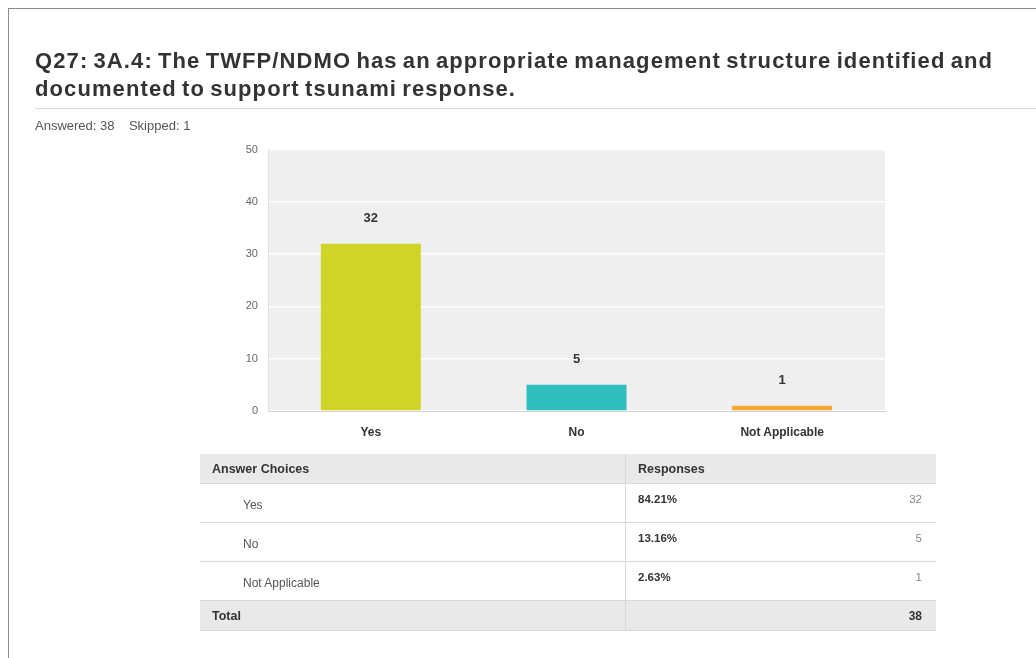  What do you see at coordinates (515, 75) in the screenshot?
I see `chart-title: Q27: 3A.4: The TWFP/NDMO has an appropriate management structure identified and documented to support tsunami response.` at bounding box center [515, 75].